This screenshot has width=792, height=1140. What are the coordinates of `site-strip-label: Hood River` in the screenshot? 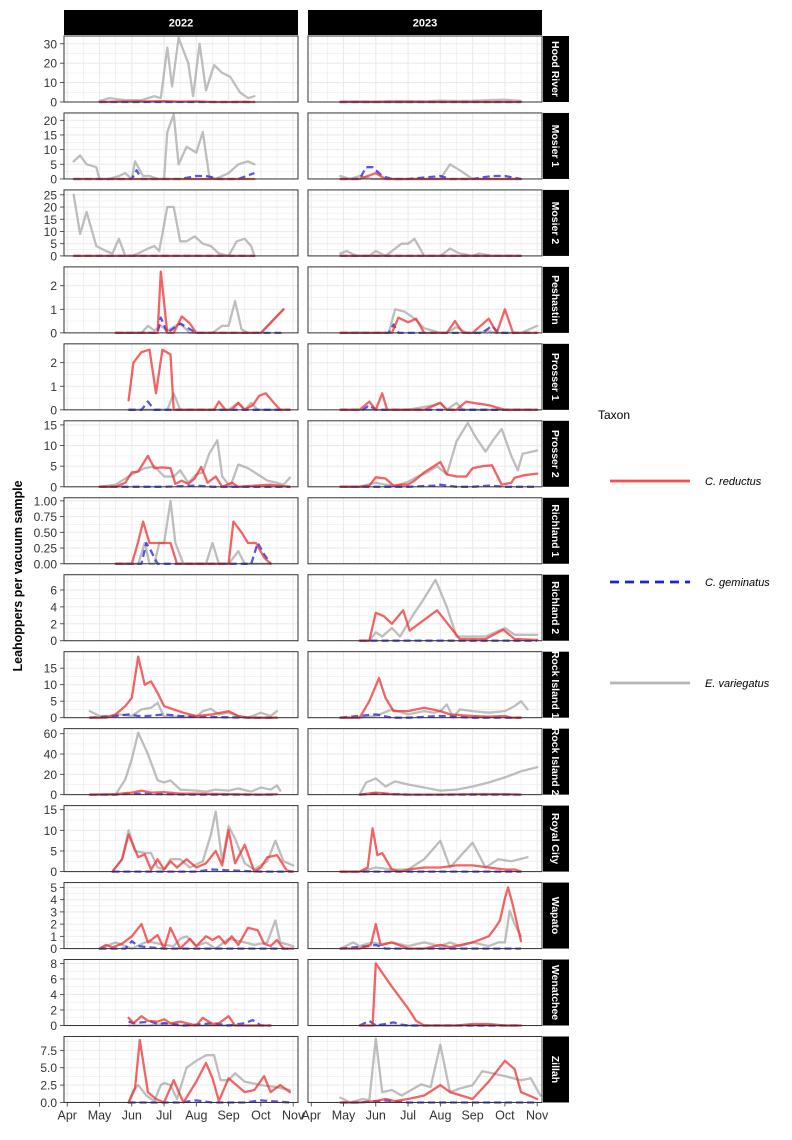 It's located at (555, 69).